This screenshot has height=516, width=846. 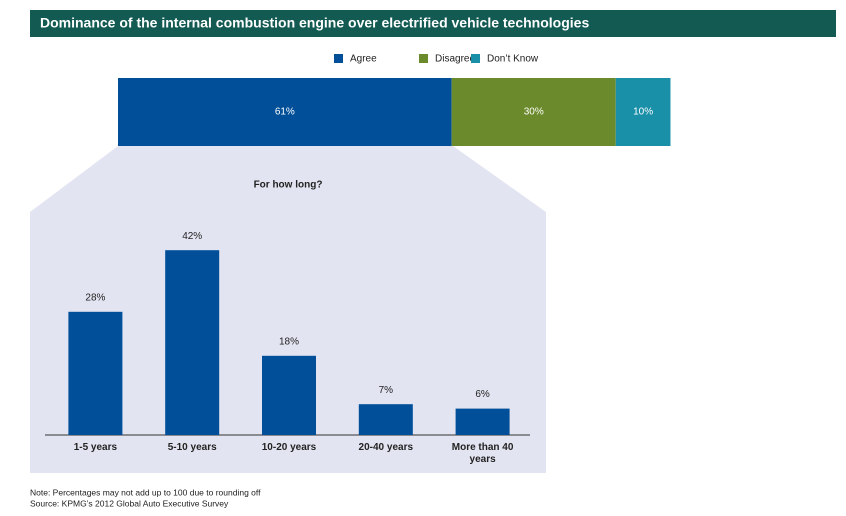 I want to click on data-label: 7%, so click(x=386, y=390).